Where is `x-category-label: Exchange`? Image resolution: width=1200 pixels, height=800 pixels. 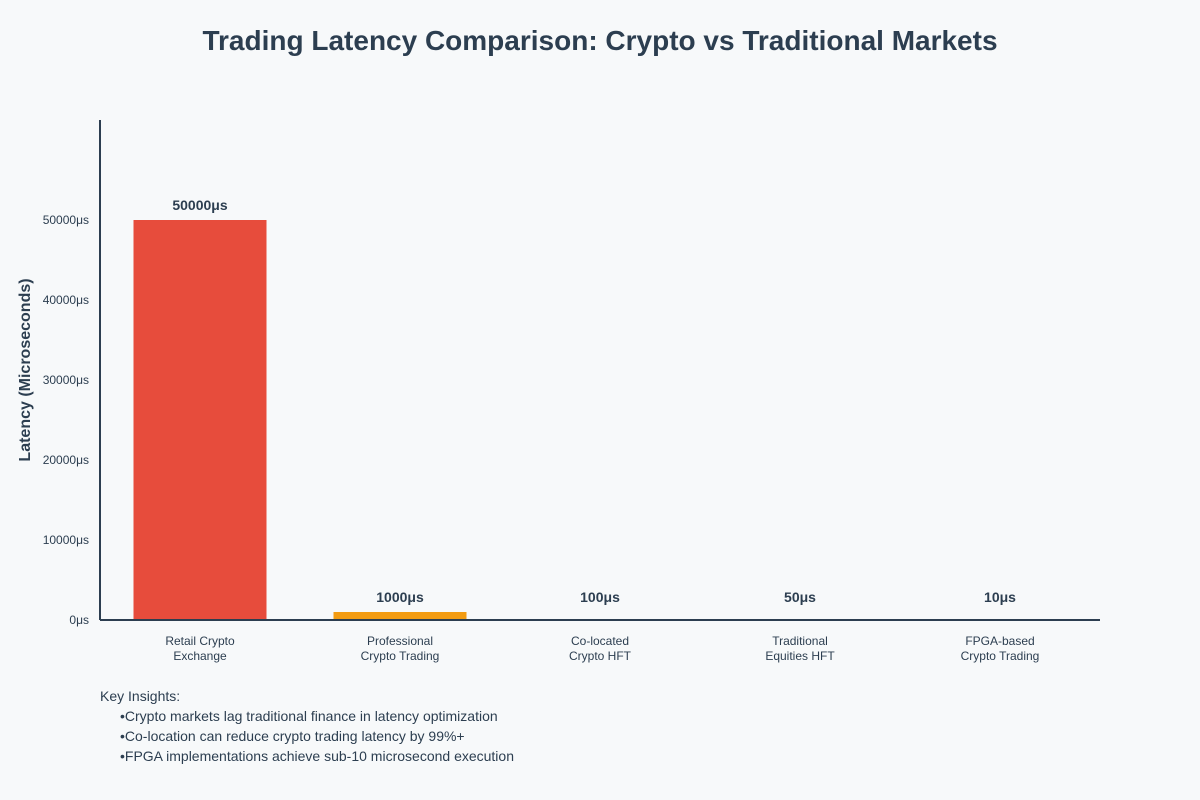 x-category-label: Exchange is located at coordinates (200, 656).